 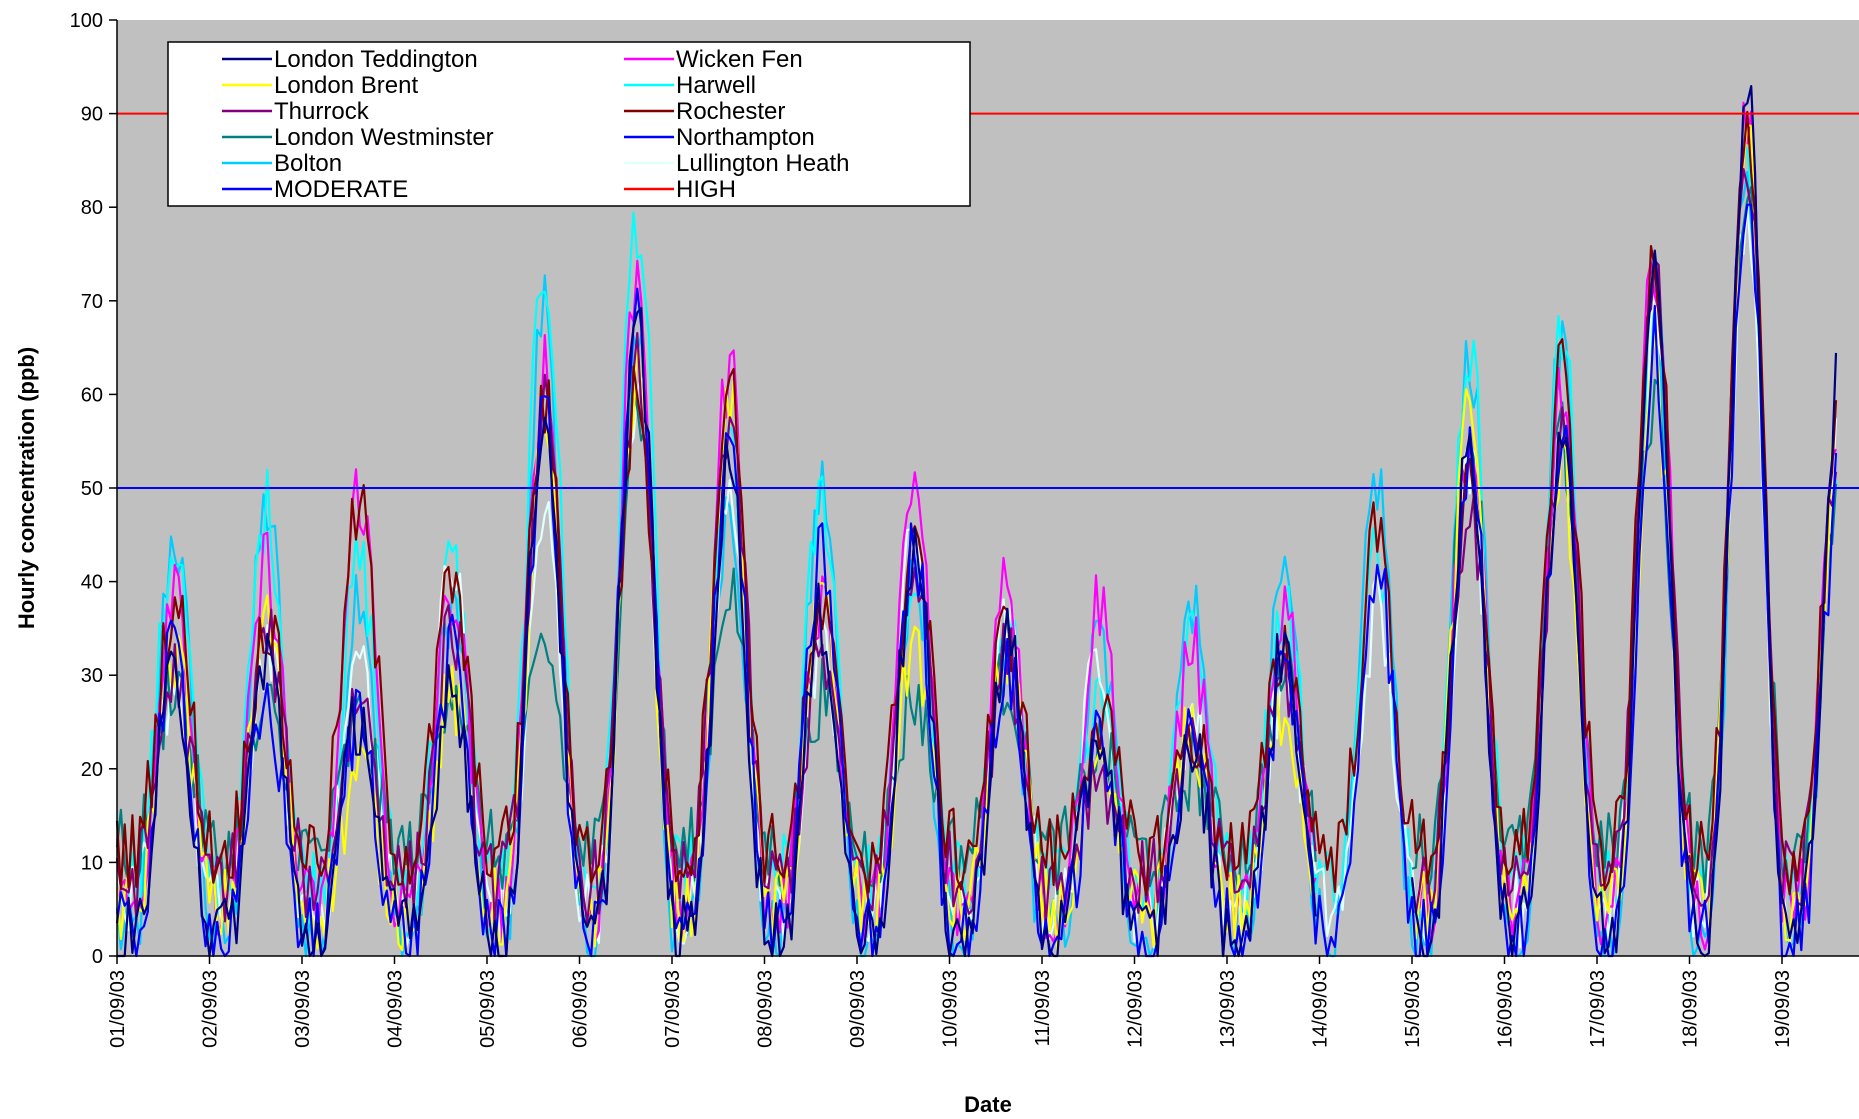 I want to click on legend-label: London Teddington, so click(x=376, y=59).